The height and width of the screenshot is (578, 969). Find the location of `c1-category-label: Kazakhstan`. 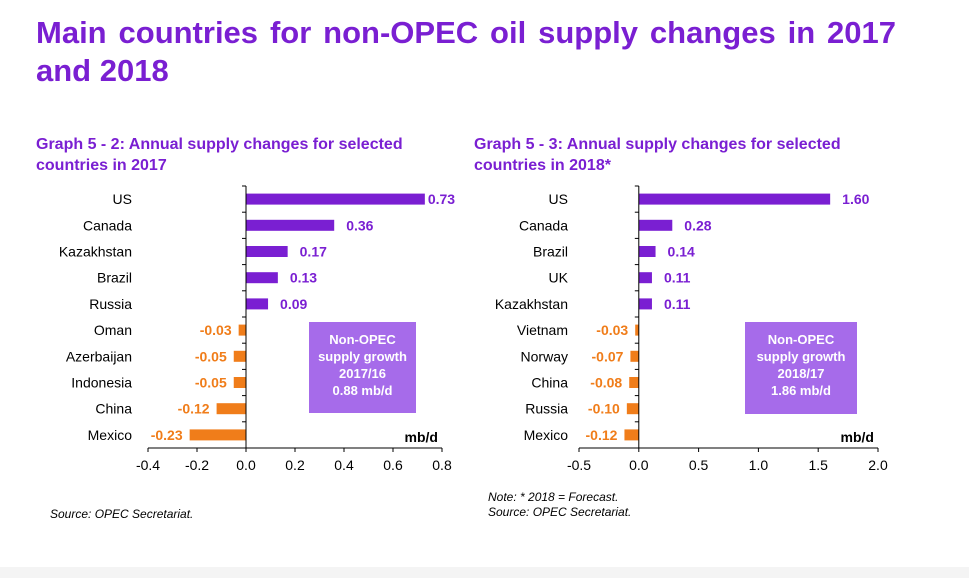

c1-category-label: Kazakhstan is located at coordinates (95, 252).